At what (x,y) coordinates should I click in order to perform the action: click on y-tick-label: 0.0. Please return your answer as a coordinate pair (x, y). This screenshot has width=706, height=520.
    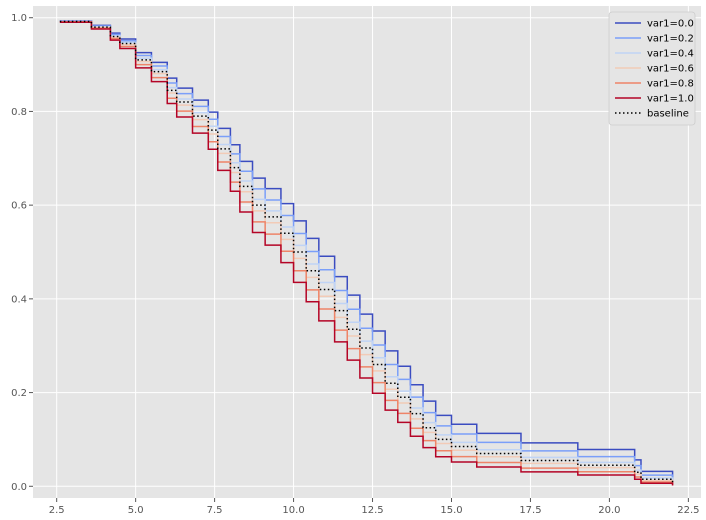
    Looking at the image, I should click on (19, 487).